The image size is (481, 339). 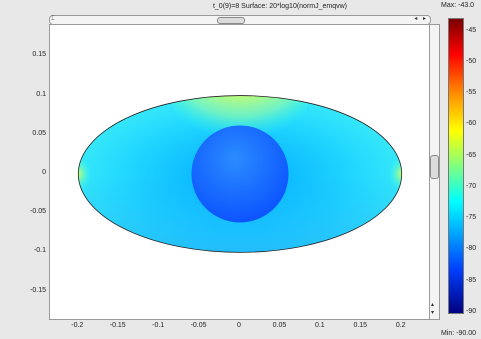 I want to click on y-tick-label: -0.05, so click(x=38, y=212).